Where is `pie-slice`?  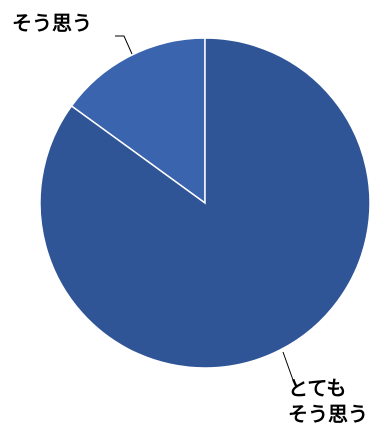
pie-slice is located at coordinates (138, 121).